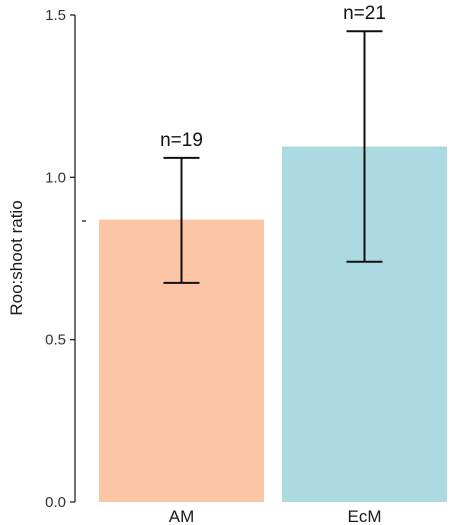  I want to click on x-tick-label-am: AM, so click(182, 516).